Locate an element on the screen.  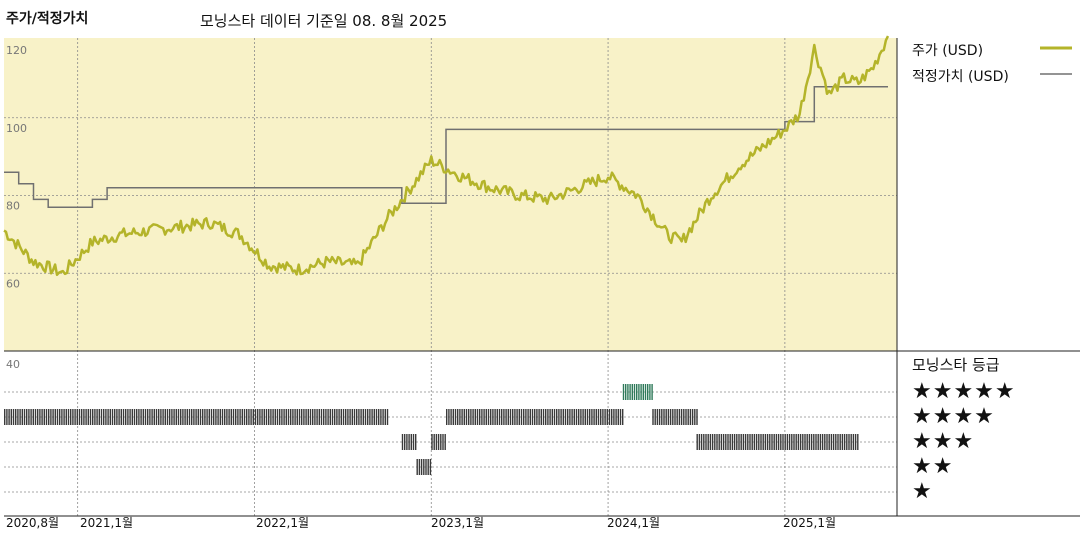
price-legend-label: 주가 (USD) is located at coordinates (948, 51).